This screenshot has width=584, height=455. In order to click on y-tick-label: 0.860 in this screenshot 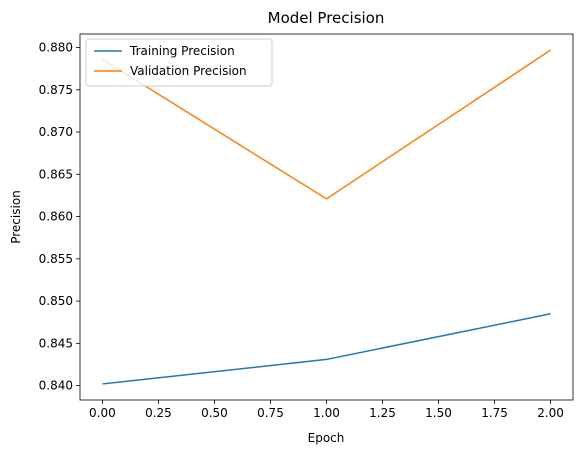, I will do `click(56, 217)`.